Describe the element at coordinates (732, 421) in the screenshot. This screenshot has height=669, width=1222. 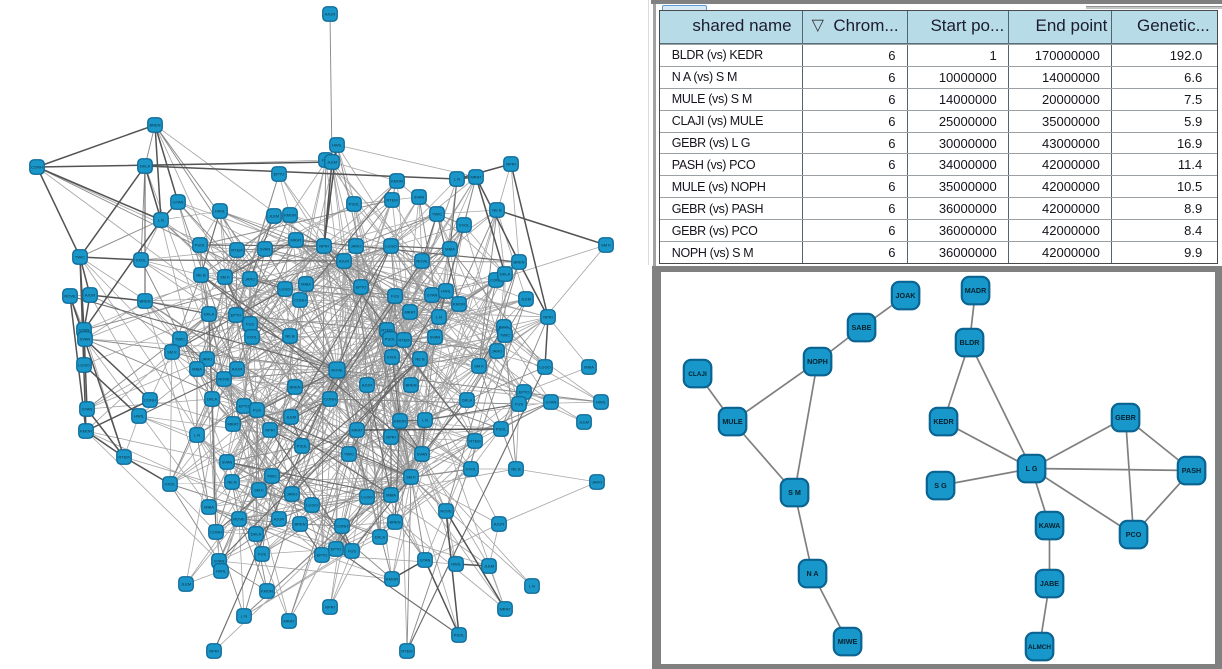
I see `svg-text: MULE` at that location.